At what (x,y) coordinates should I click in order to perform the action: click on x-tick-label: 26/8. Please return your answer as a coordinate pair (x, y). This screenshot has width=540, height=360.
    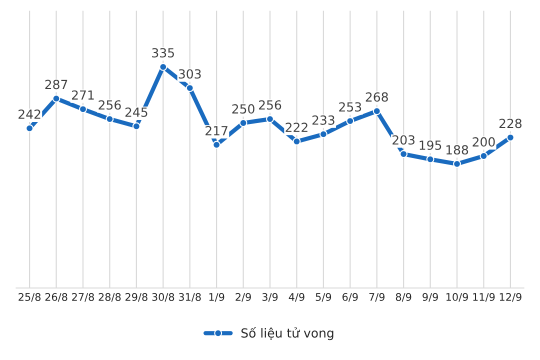
    Looking at the image, I should click on (56, 297).